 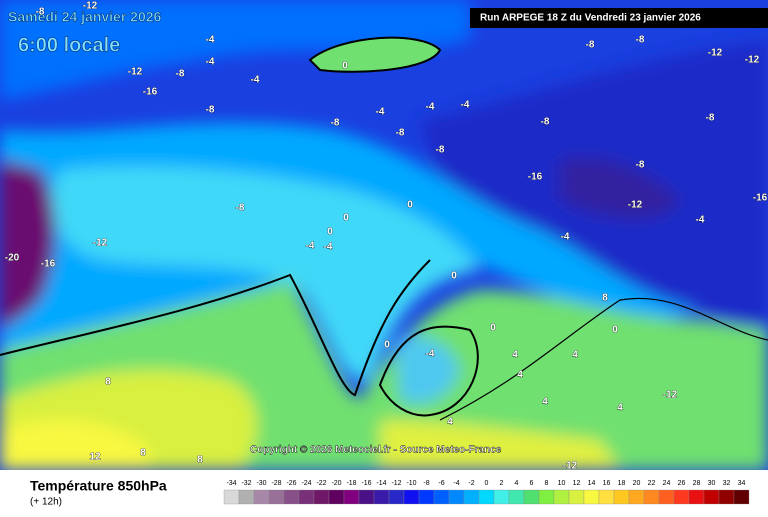 What do you see at coordinates (351, 483) in the screenshot?
I see `scale-label: -18` at bounding box center [351, 483].